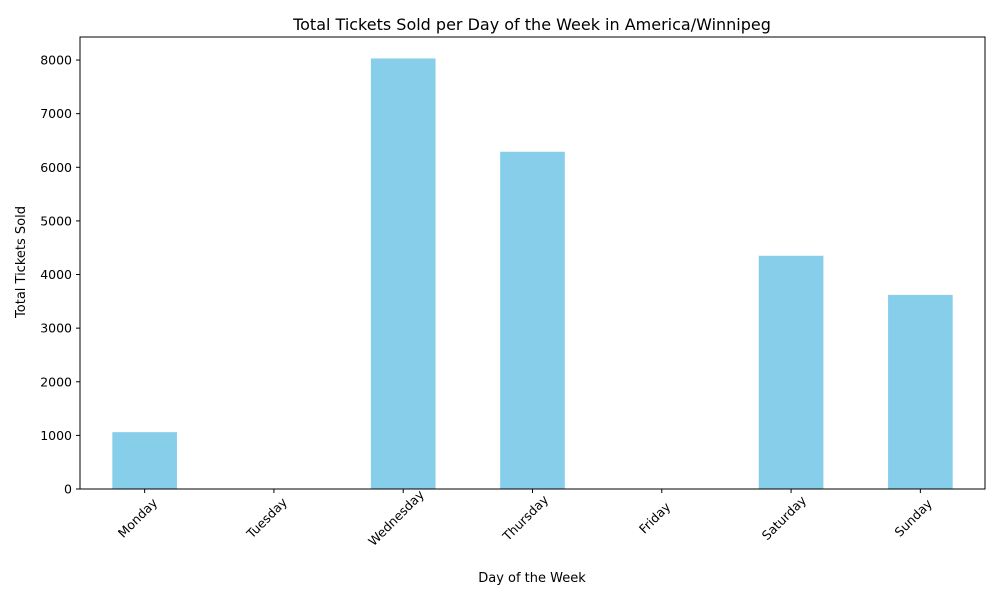  I want to click on x-tick-label: Tuesday, so click(267, 518).